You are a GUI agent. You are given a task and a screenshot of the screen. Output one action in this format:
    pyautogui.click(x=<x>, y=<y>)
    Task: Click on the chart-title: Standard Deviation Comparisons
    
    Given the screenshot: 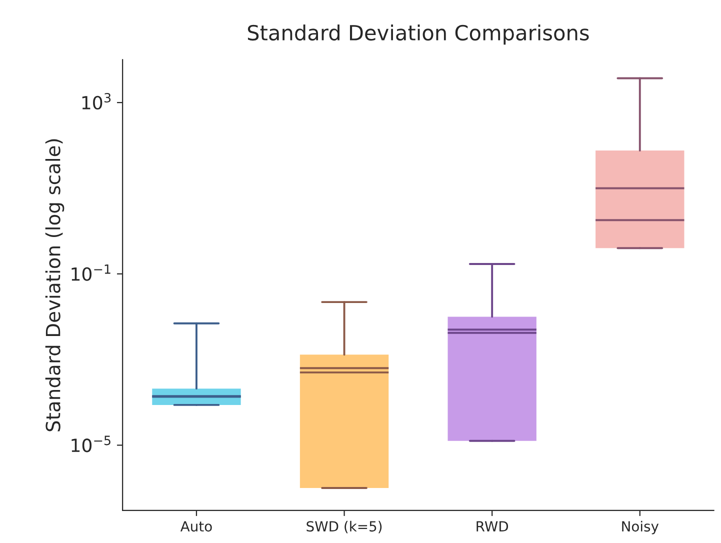 What is the action you would take?
    pyautogui.click(x=418, y=34)
    